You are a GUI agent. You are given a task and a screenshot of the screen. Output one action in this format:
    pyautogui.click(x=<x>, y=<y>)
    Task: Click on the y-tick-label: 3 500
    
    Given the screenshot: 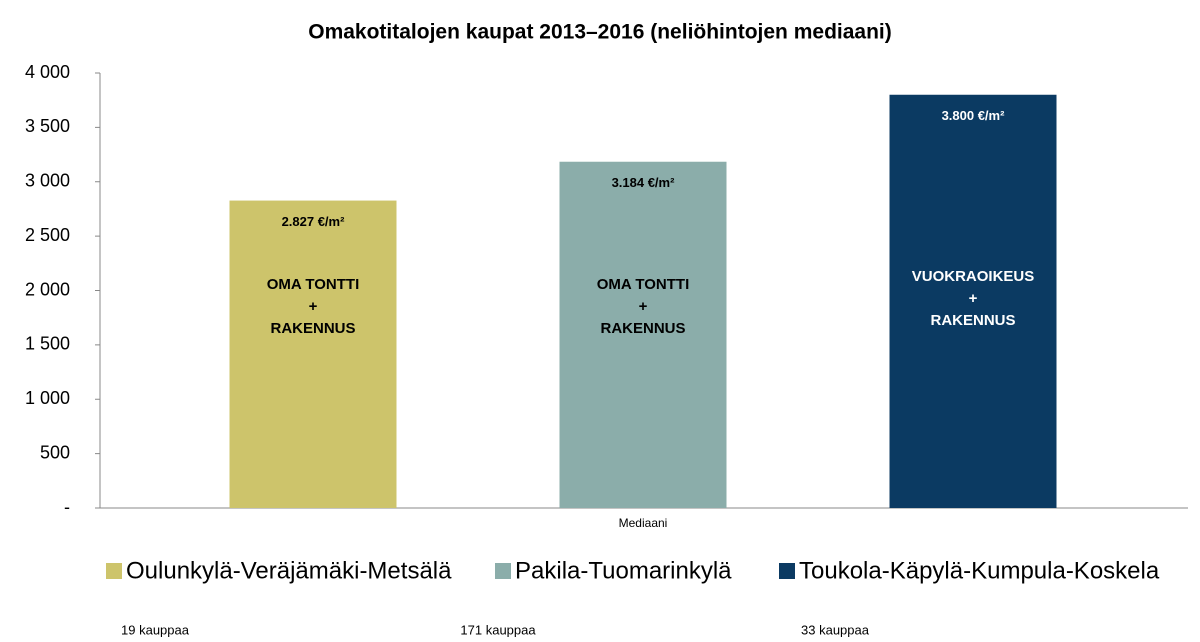 What is the action you would take?
    pyautogui.click(x=47, y=126)
    